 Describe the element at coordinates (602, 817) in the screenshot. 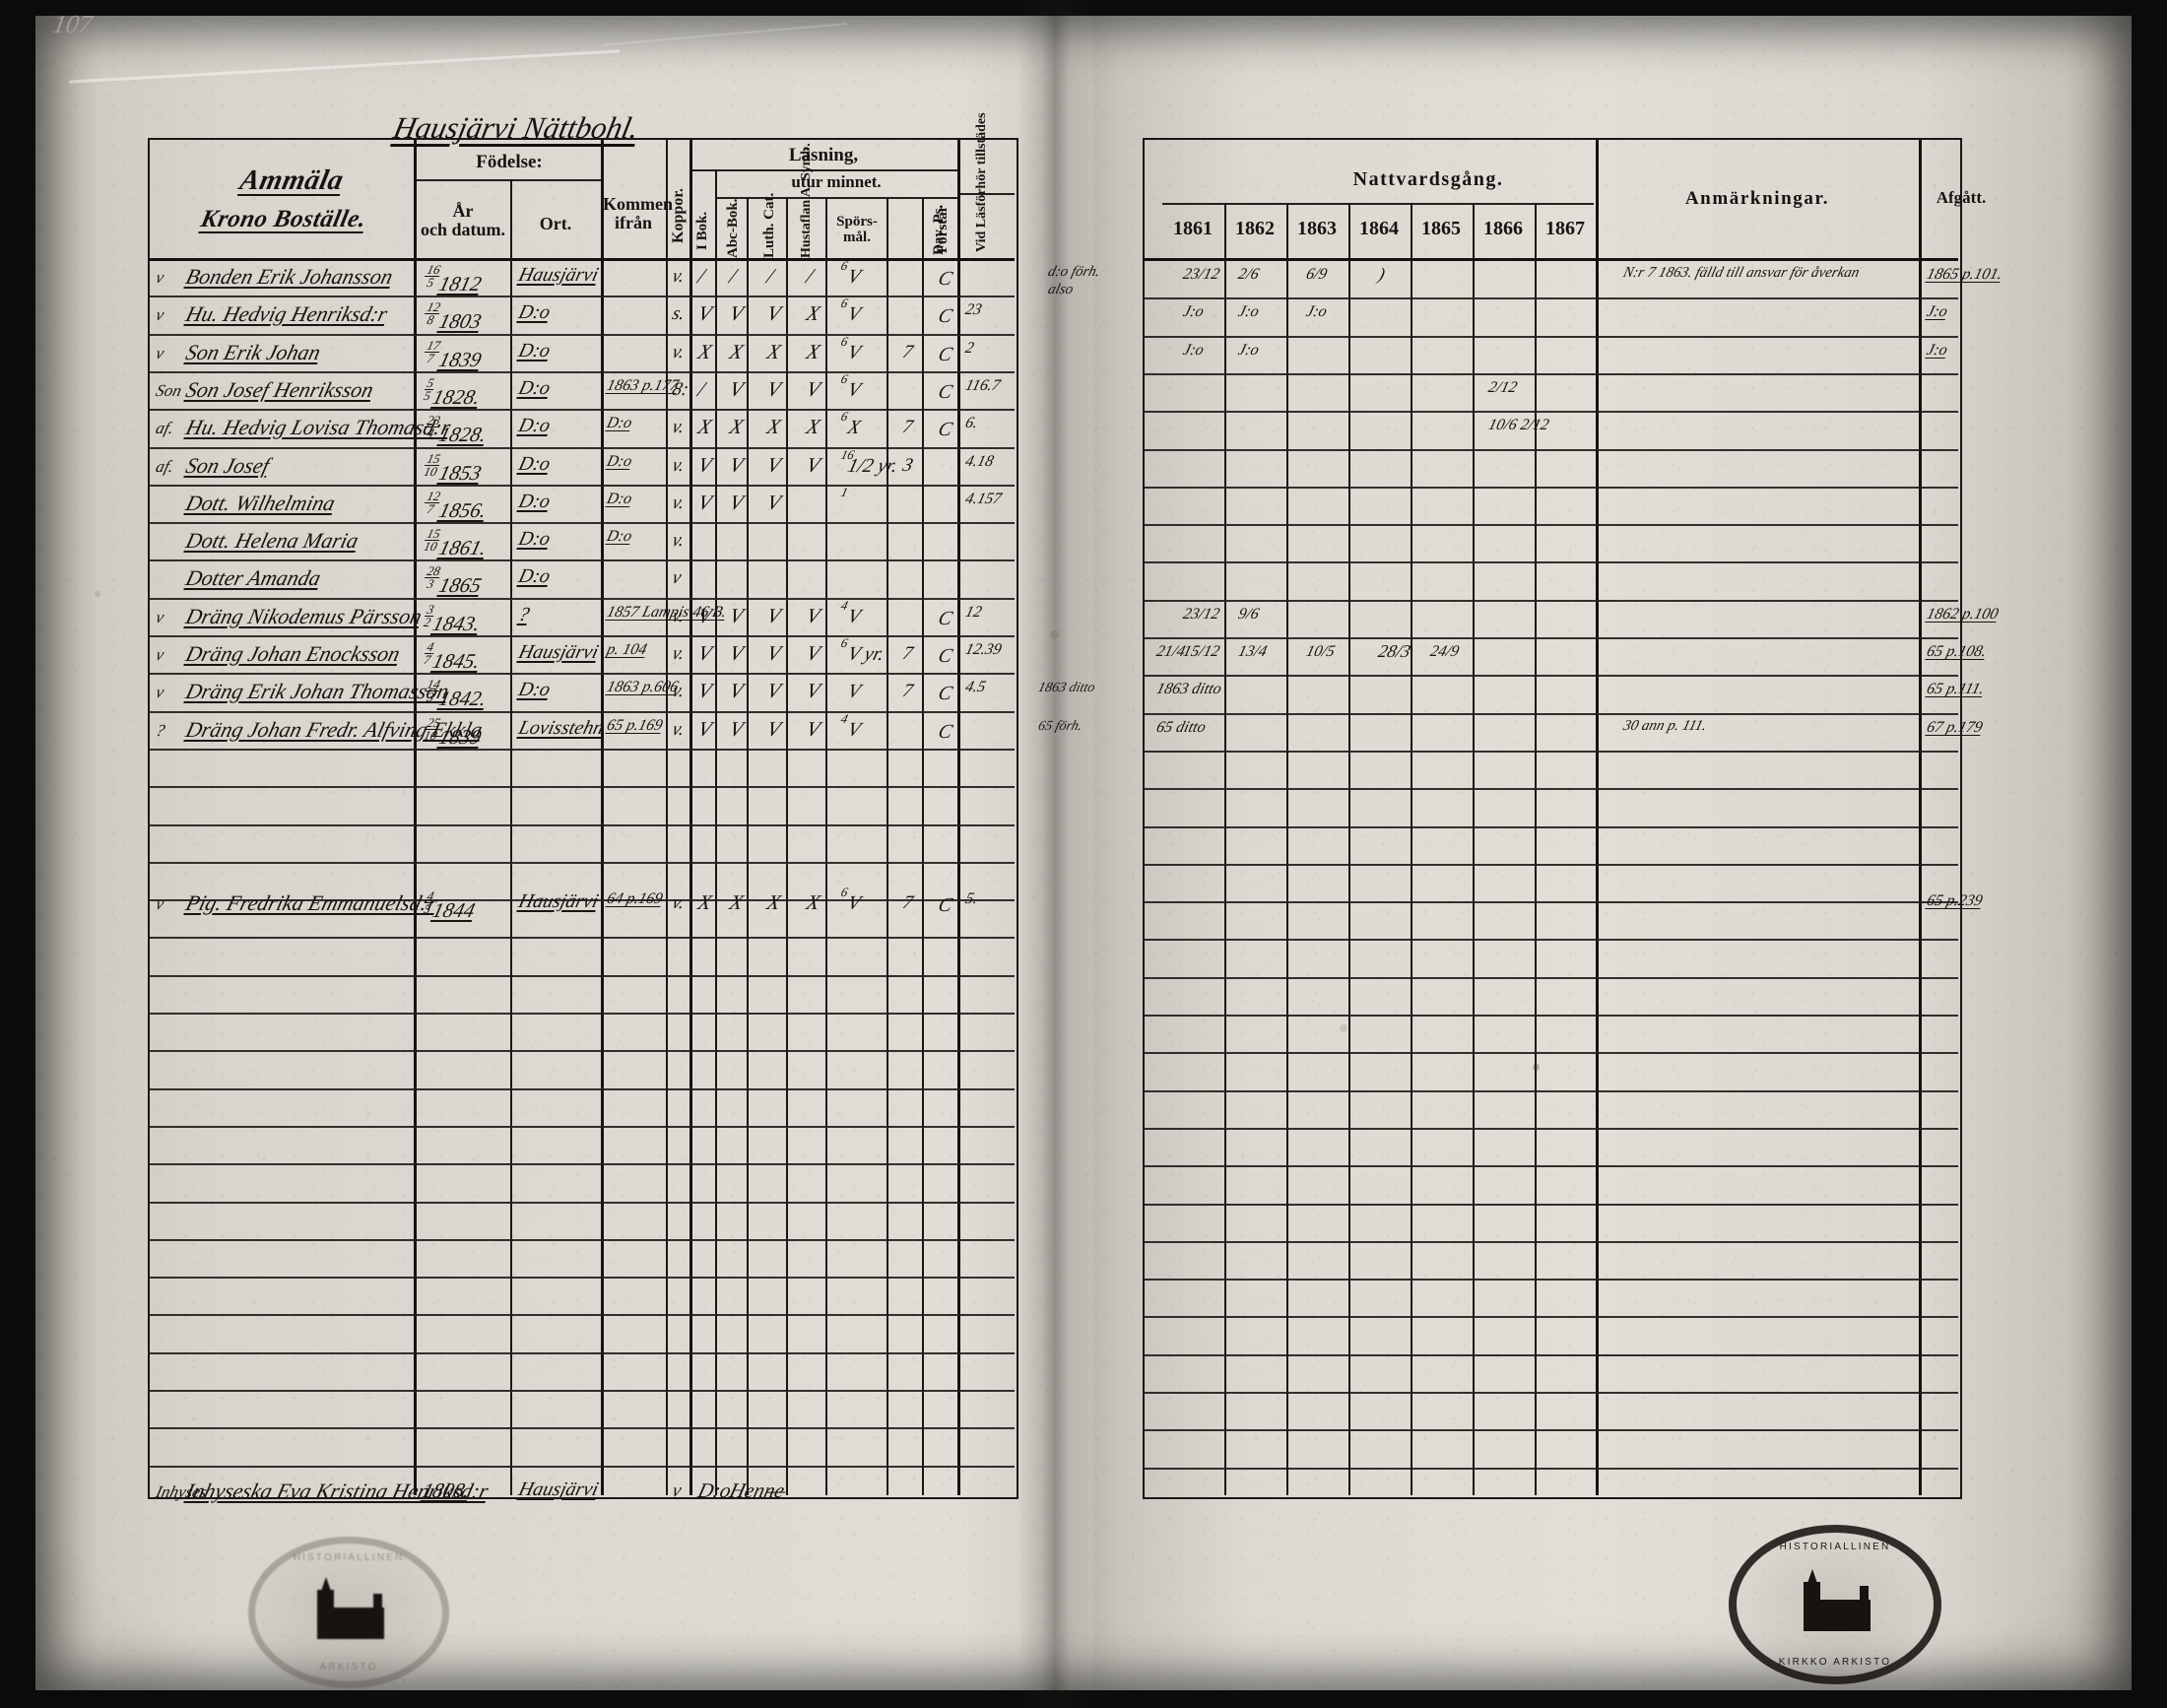

I see `col-sep-comefrom` at that location.